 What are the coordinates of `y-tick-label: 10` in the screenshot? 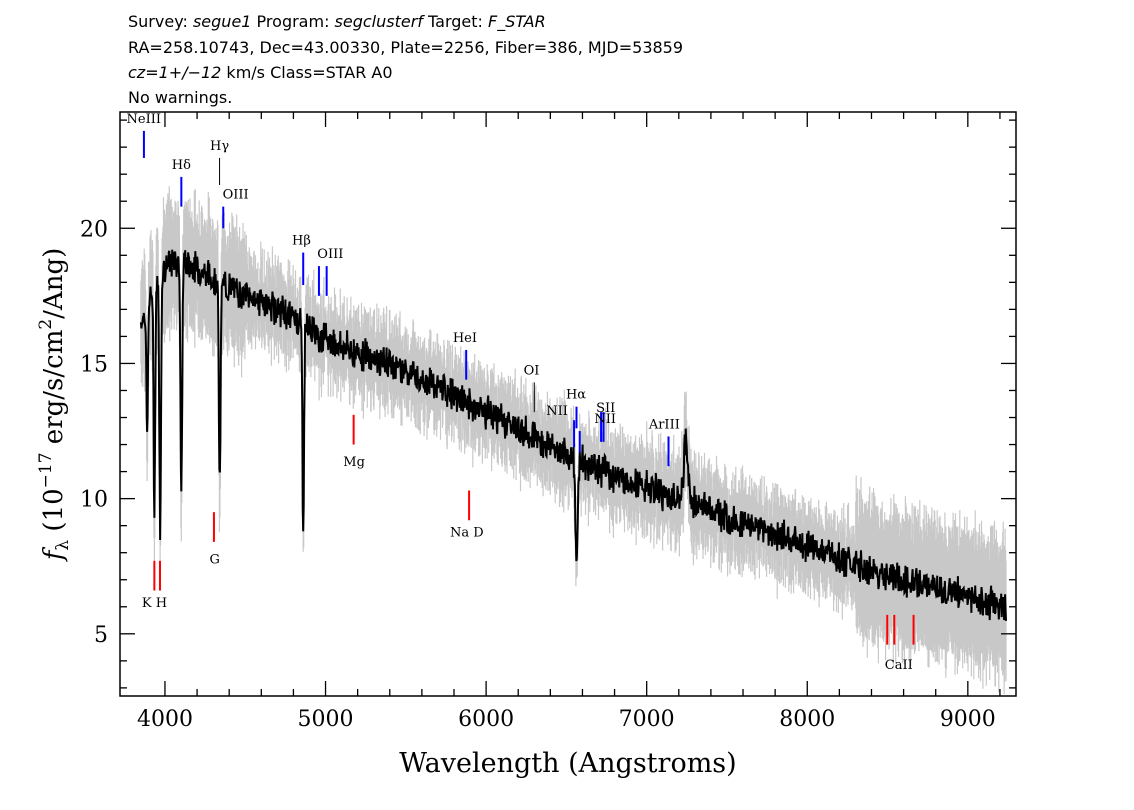 It's located at (94, 500).